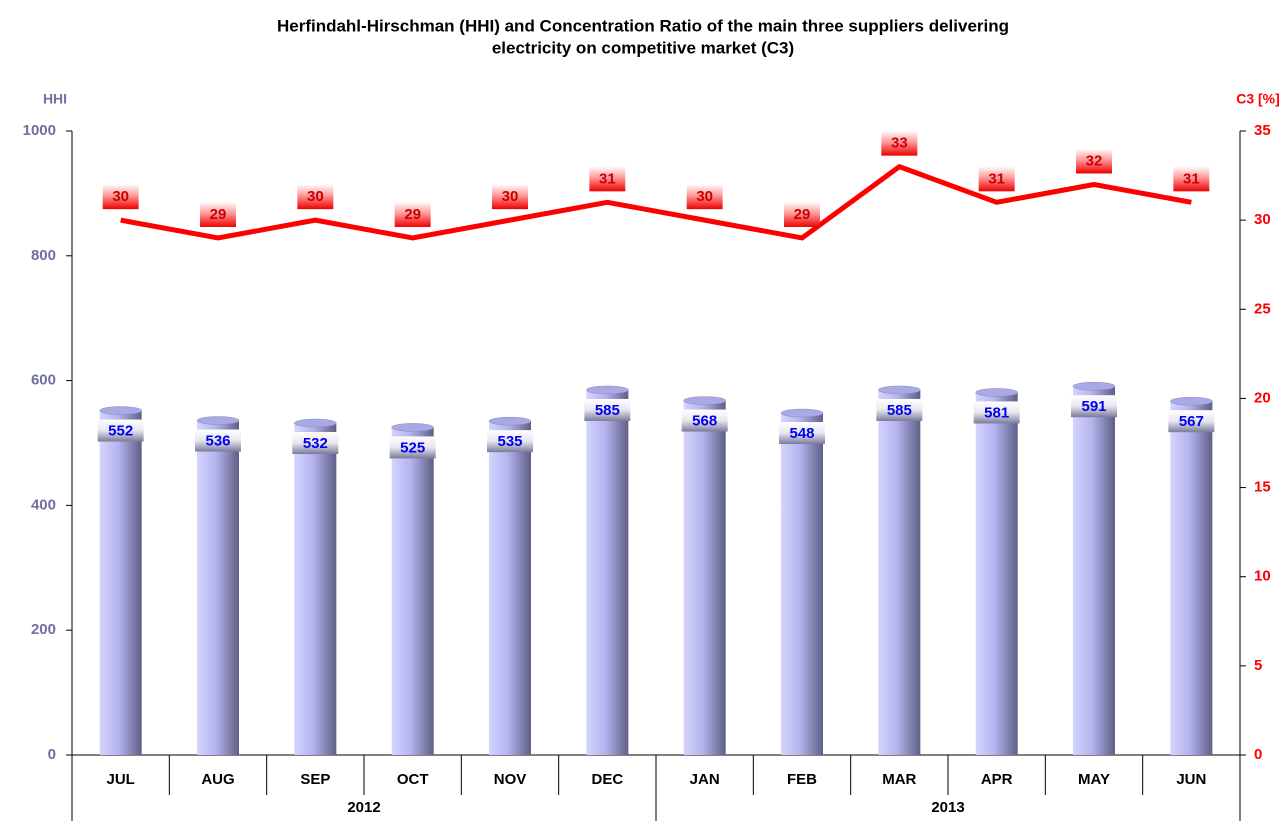 The width and height of the screenshot is (1287, 821). I want to click on data-label: 535, so click(509, 441).